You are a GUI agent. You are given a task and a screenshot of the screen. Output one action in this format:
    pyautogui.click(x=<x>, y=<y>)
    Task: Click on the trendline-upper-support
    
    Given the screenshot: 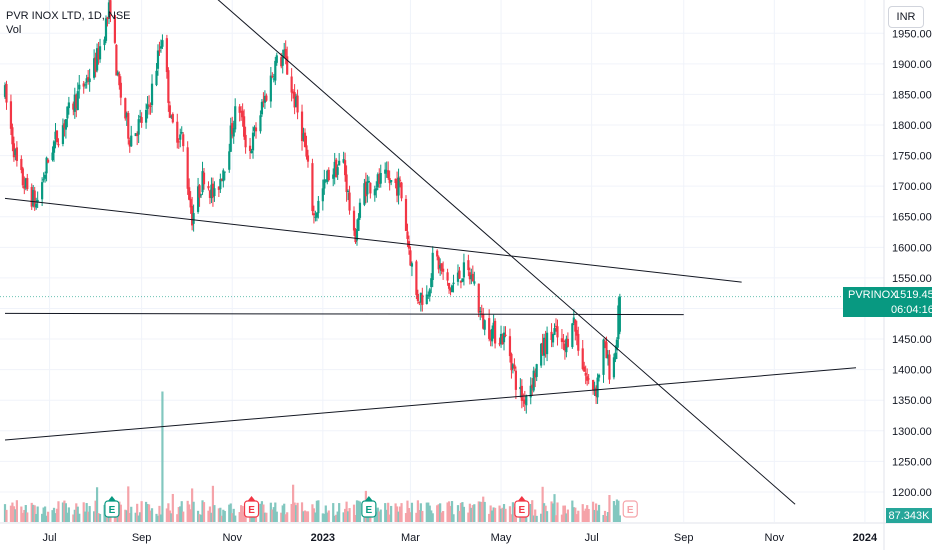 What is the action you would take?
    pyautogui.click(x=373, y=240)
    